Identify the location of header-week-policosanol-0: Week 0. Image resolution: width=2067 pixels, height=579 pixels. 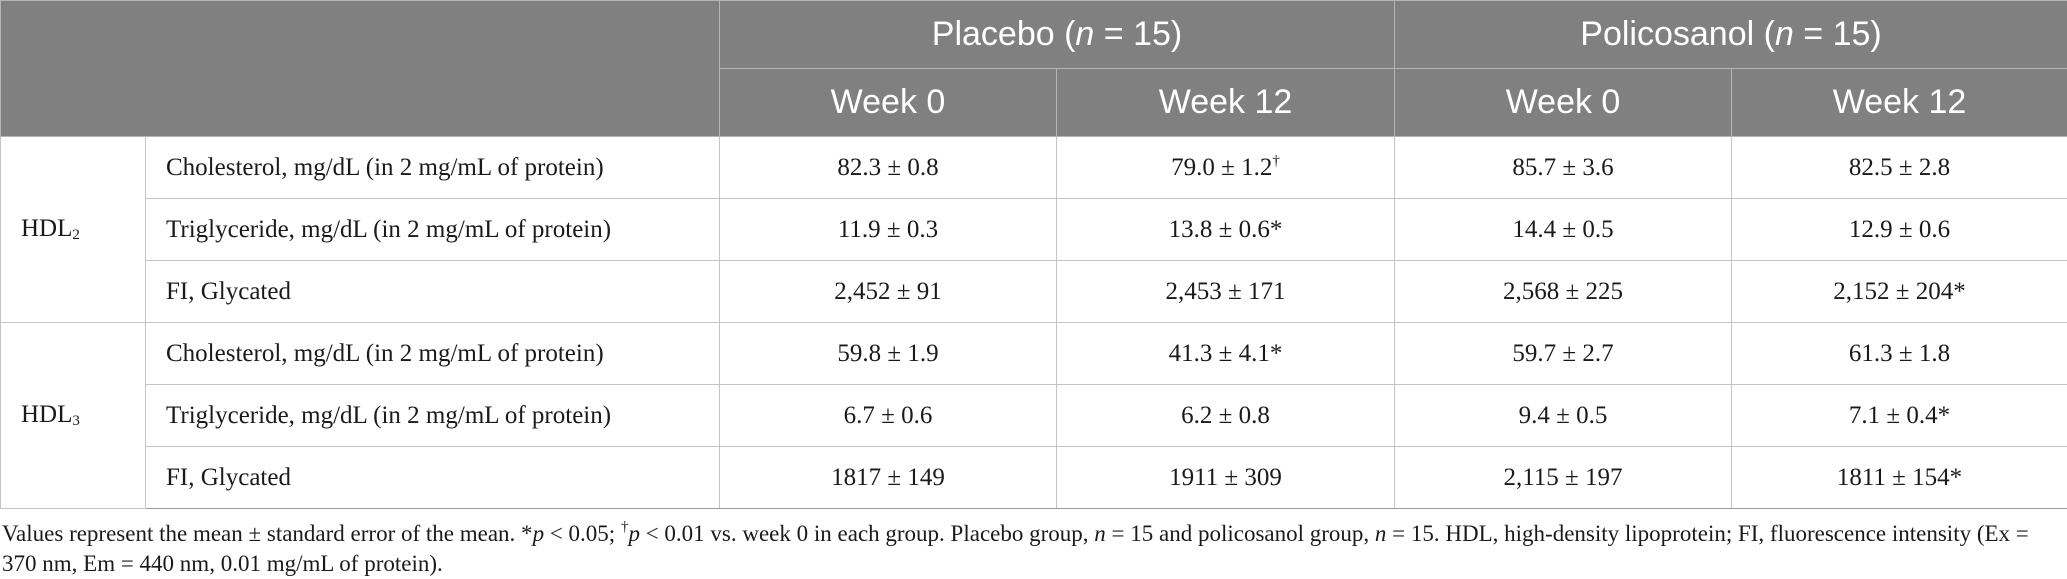
(1563, 102).